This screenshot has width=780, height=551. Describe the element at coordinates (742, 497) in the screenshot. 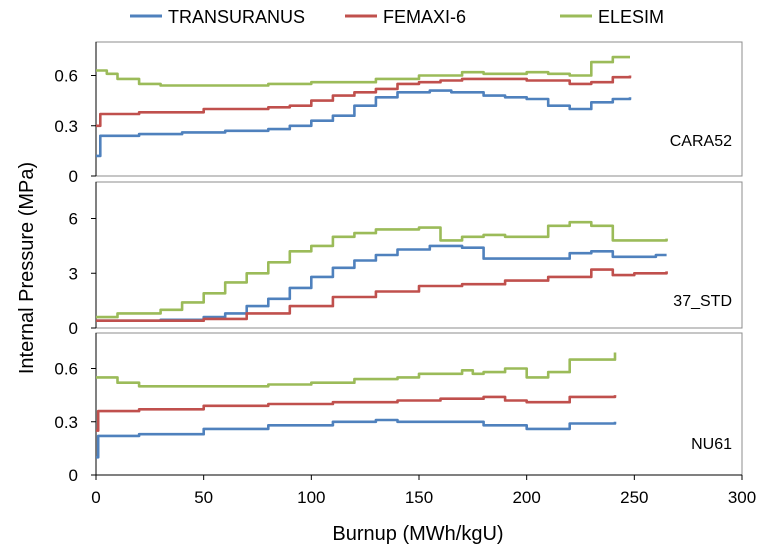

I see `x-tick-label: 300` at that location.